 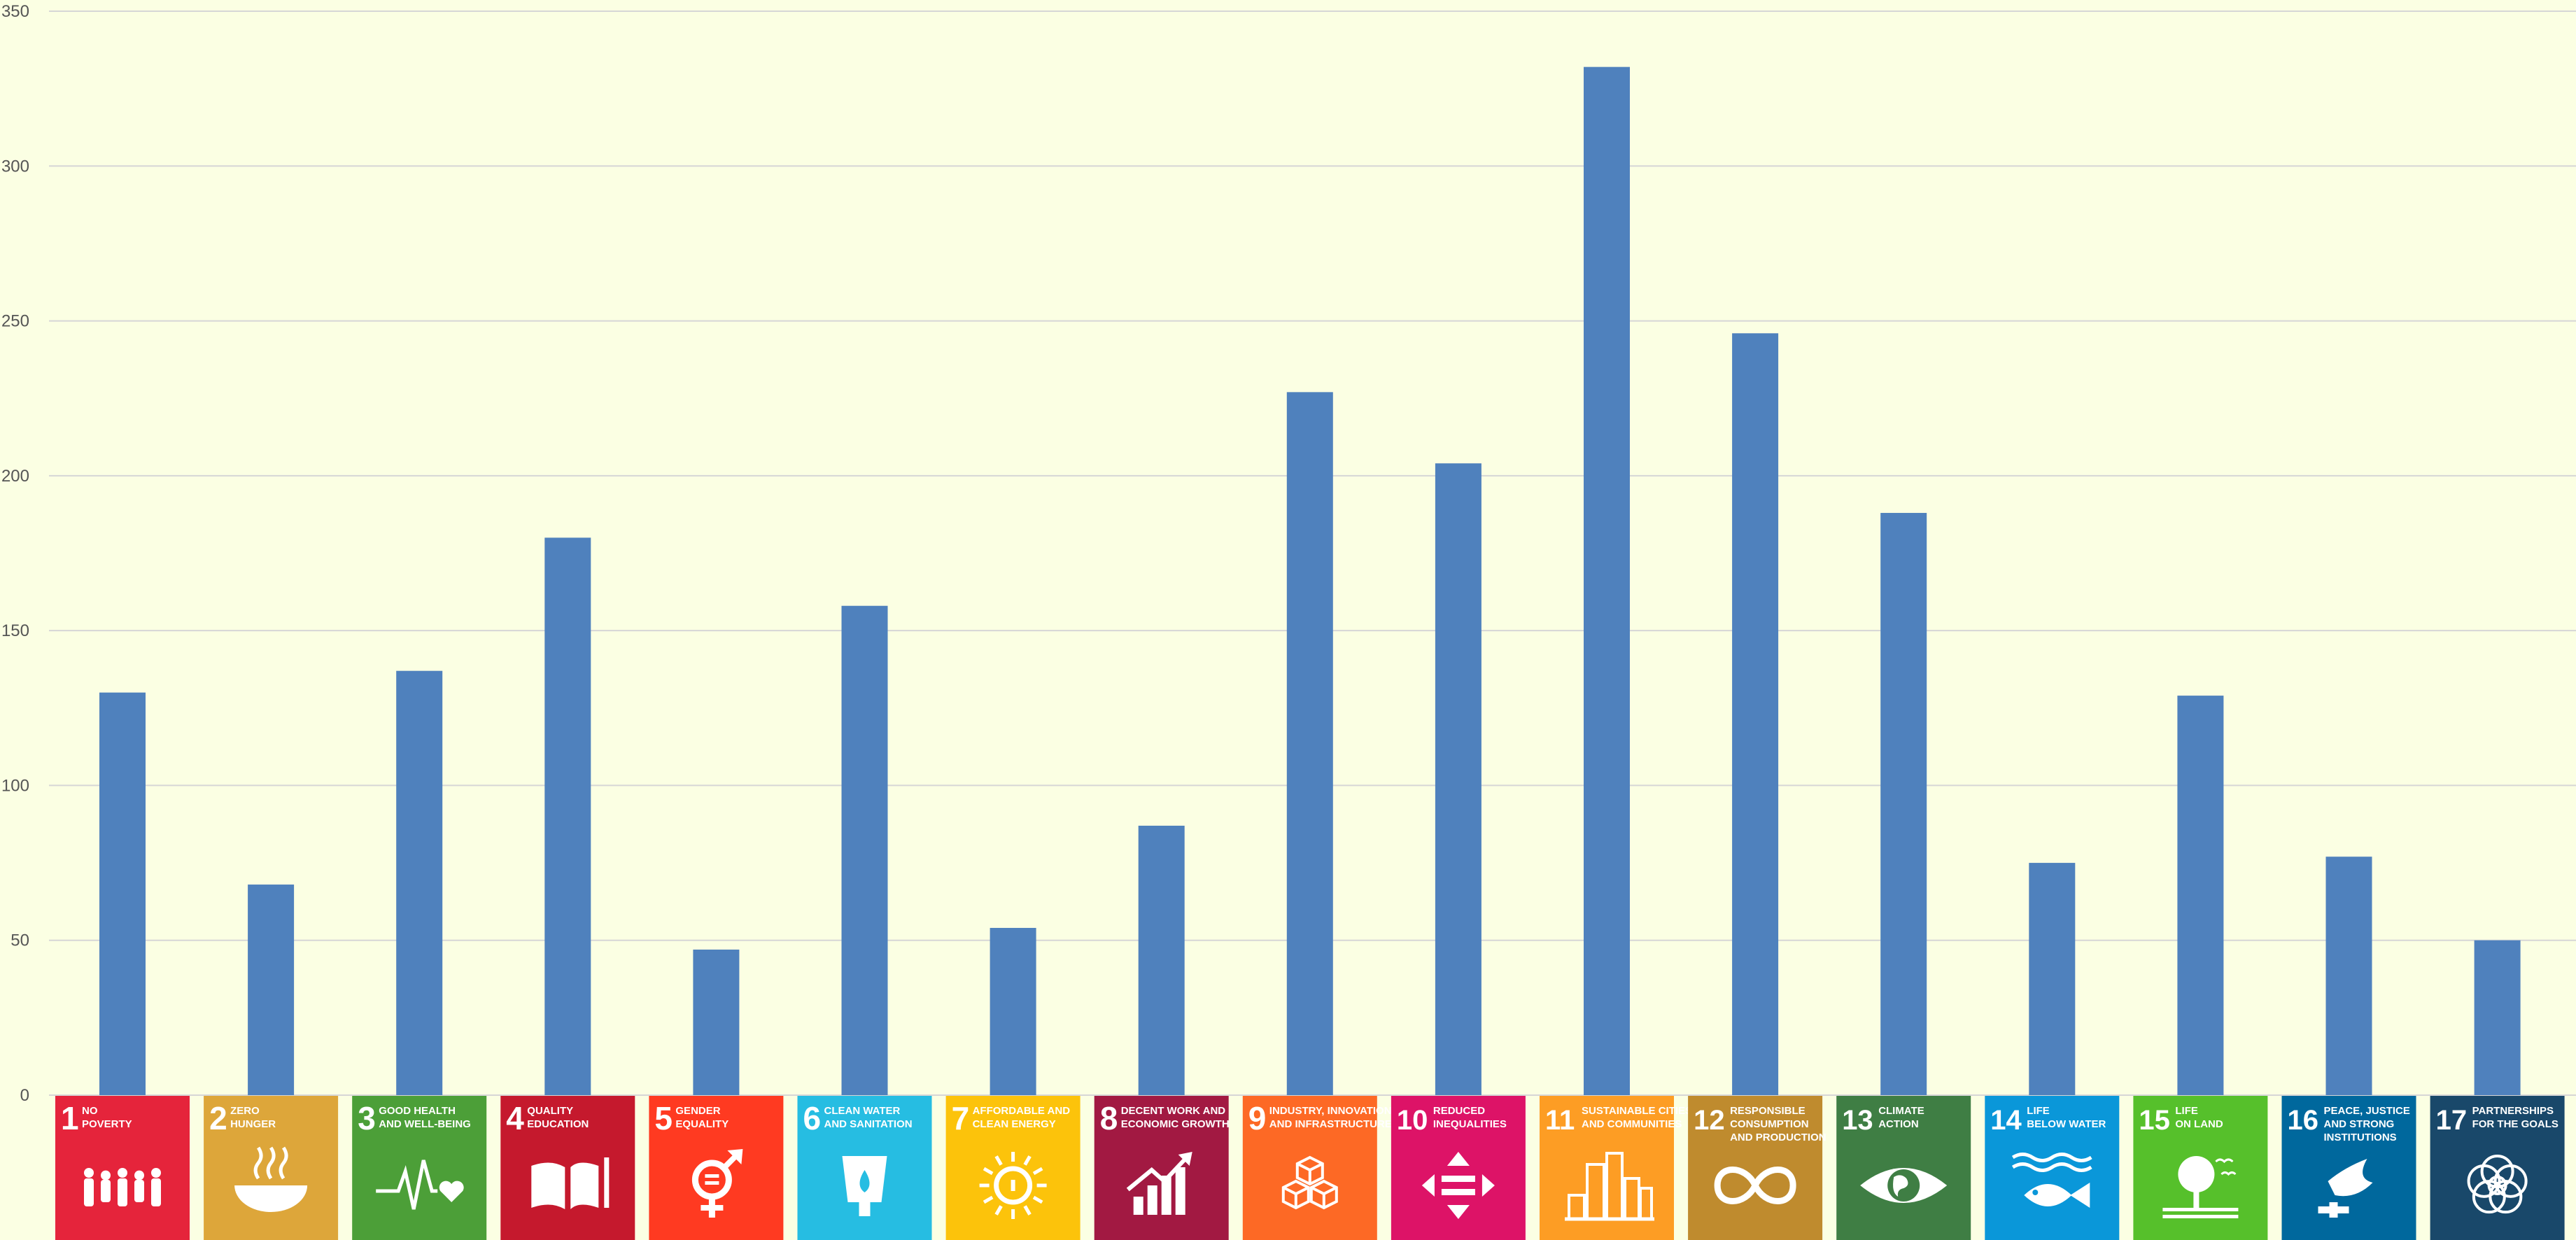 What do you see at coordinates (2051, 1180) in the screenshot?
I see `fish-icon` at bounding box center [2051, 1180].